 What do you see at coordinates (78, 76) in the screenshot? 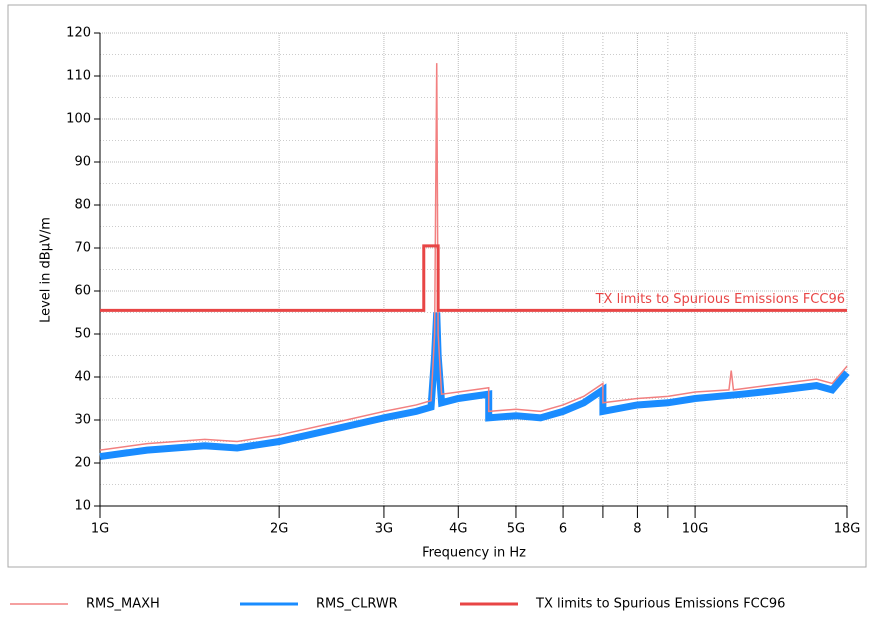
I see `y-tick-label: 110` at bounding box center [78, 76].